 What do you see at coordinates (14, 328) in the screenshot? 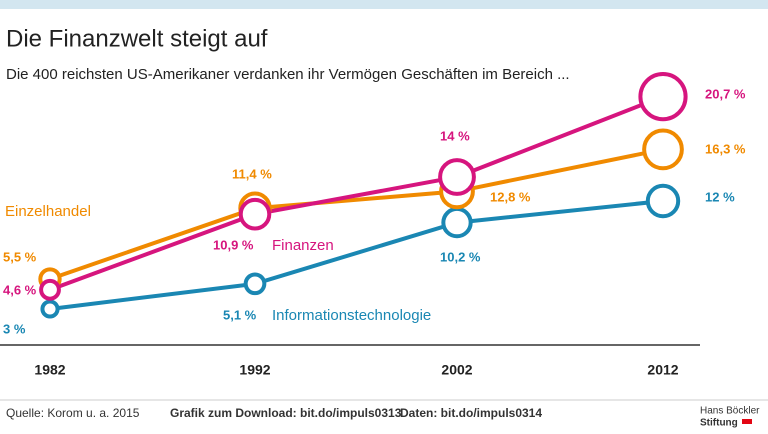
I see `value-label: 3 %` at bounding box center [14, 328].